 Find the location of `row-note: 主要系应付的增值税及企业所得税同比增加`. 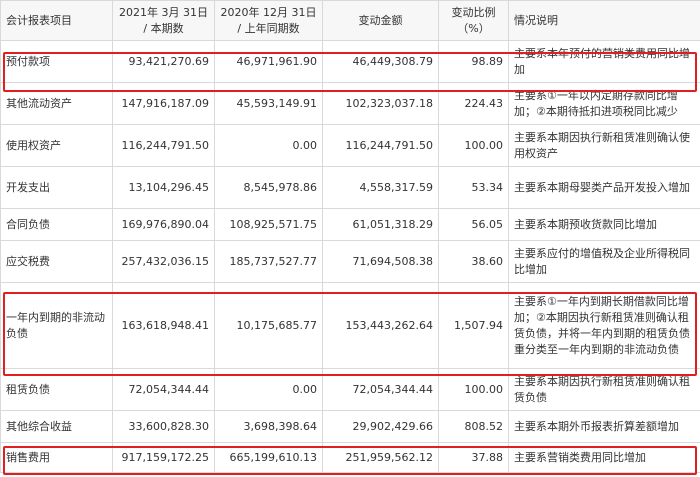

row-note: 主要系应付的增值税及企业所得税同比增加 is located at coordinates (604, 261).